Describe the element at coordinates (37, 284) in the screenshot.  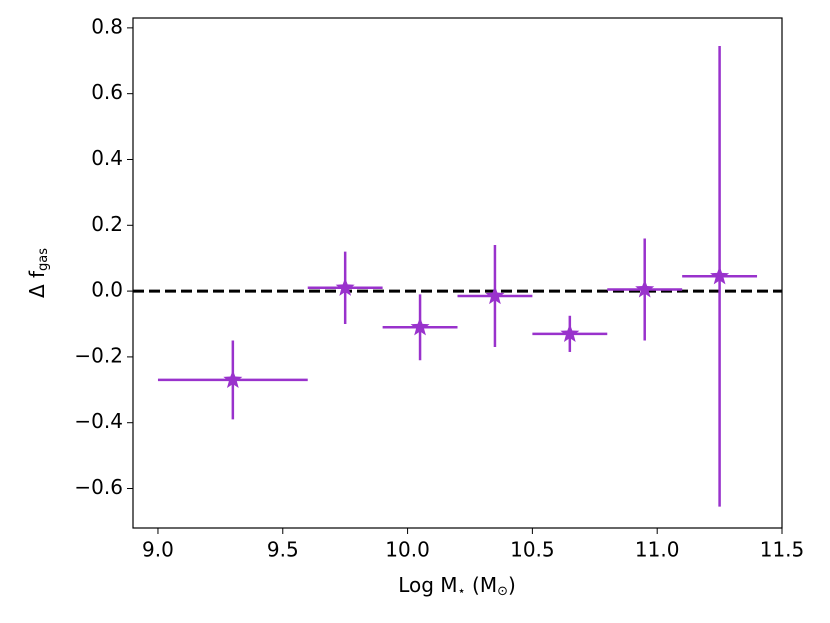
I see `y-label-part: Δ f` at that location.